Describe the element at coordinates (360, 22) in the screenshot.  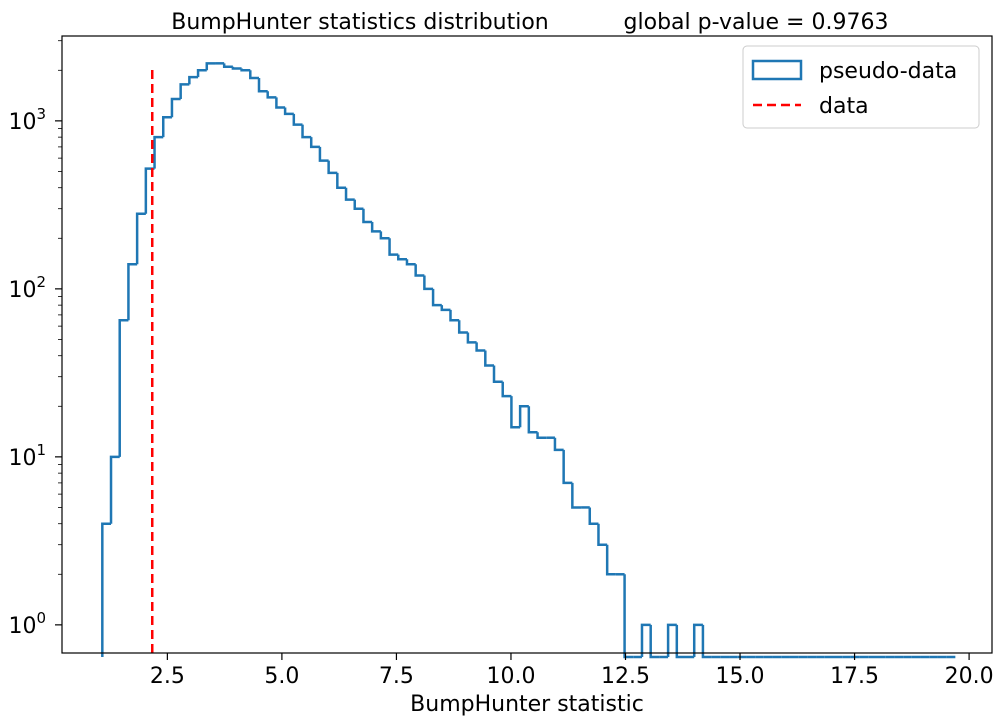
I see `chart-title: BumpHunter statistics distribution` at that location.